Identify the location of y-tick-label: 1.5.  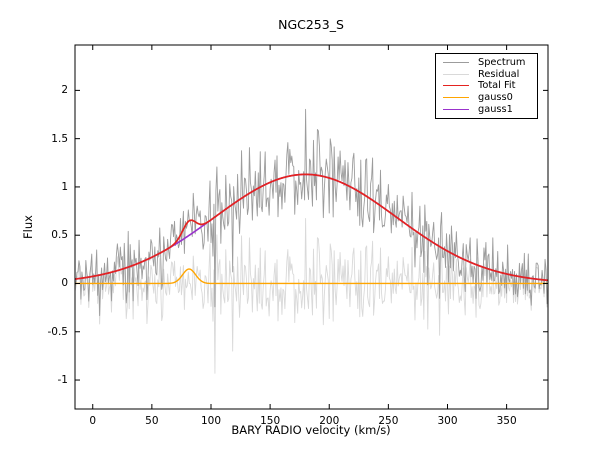
(59, 138).